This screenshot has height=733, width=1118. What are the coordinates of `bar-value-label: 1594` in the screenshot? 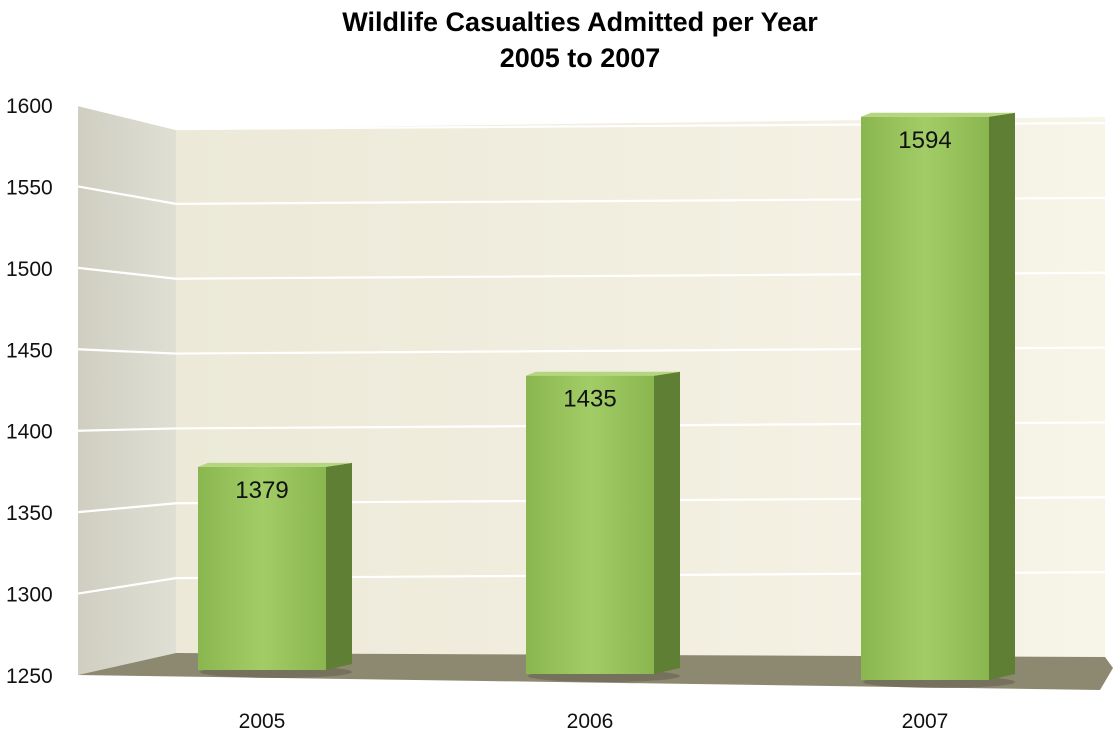 It's located at (924, 140).